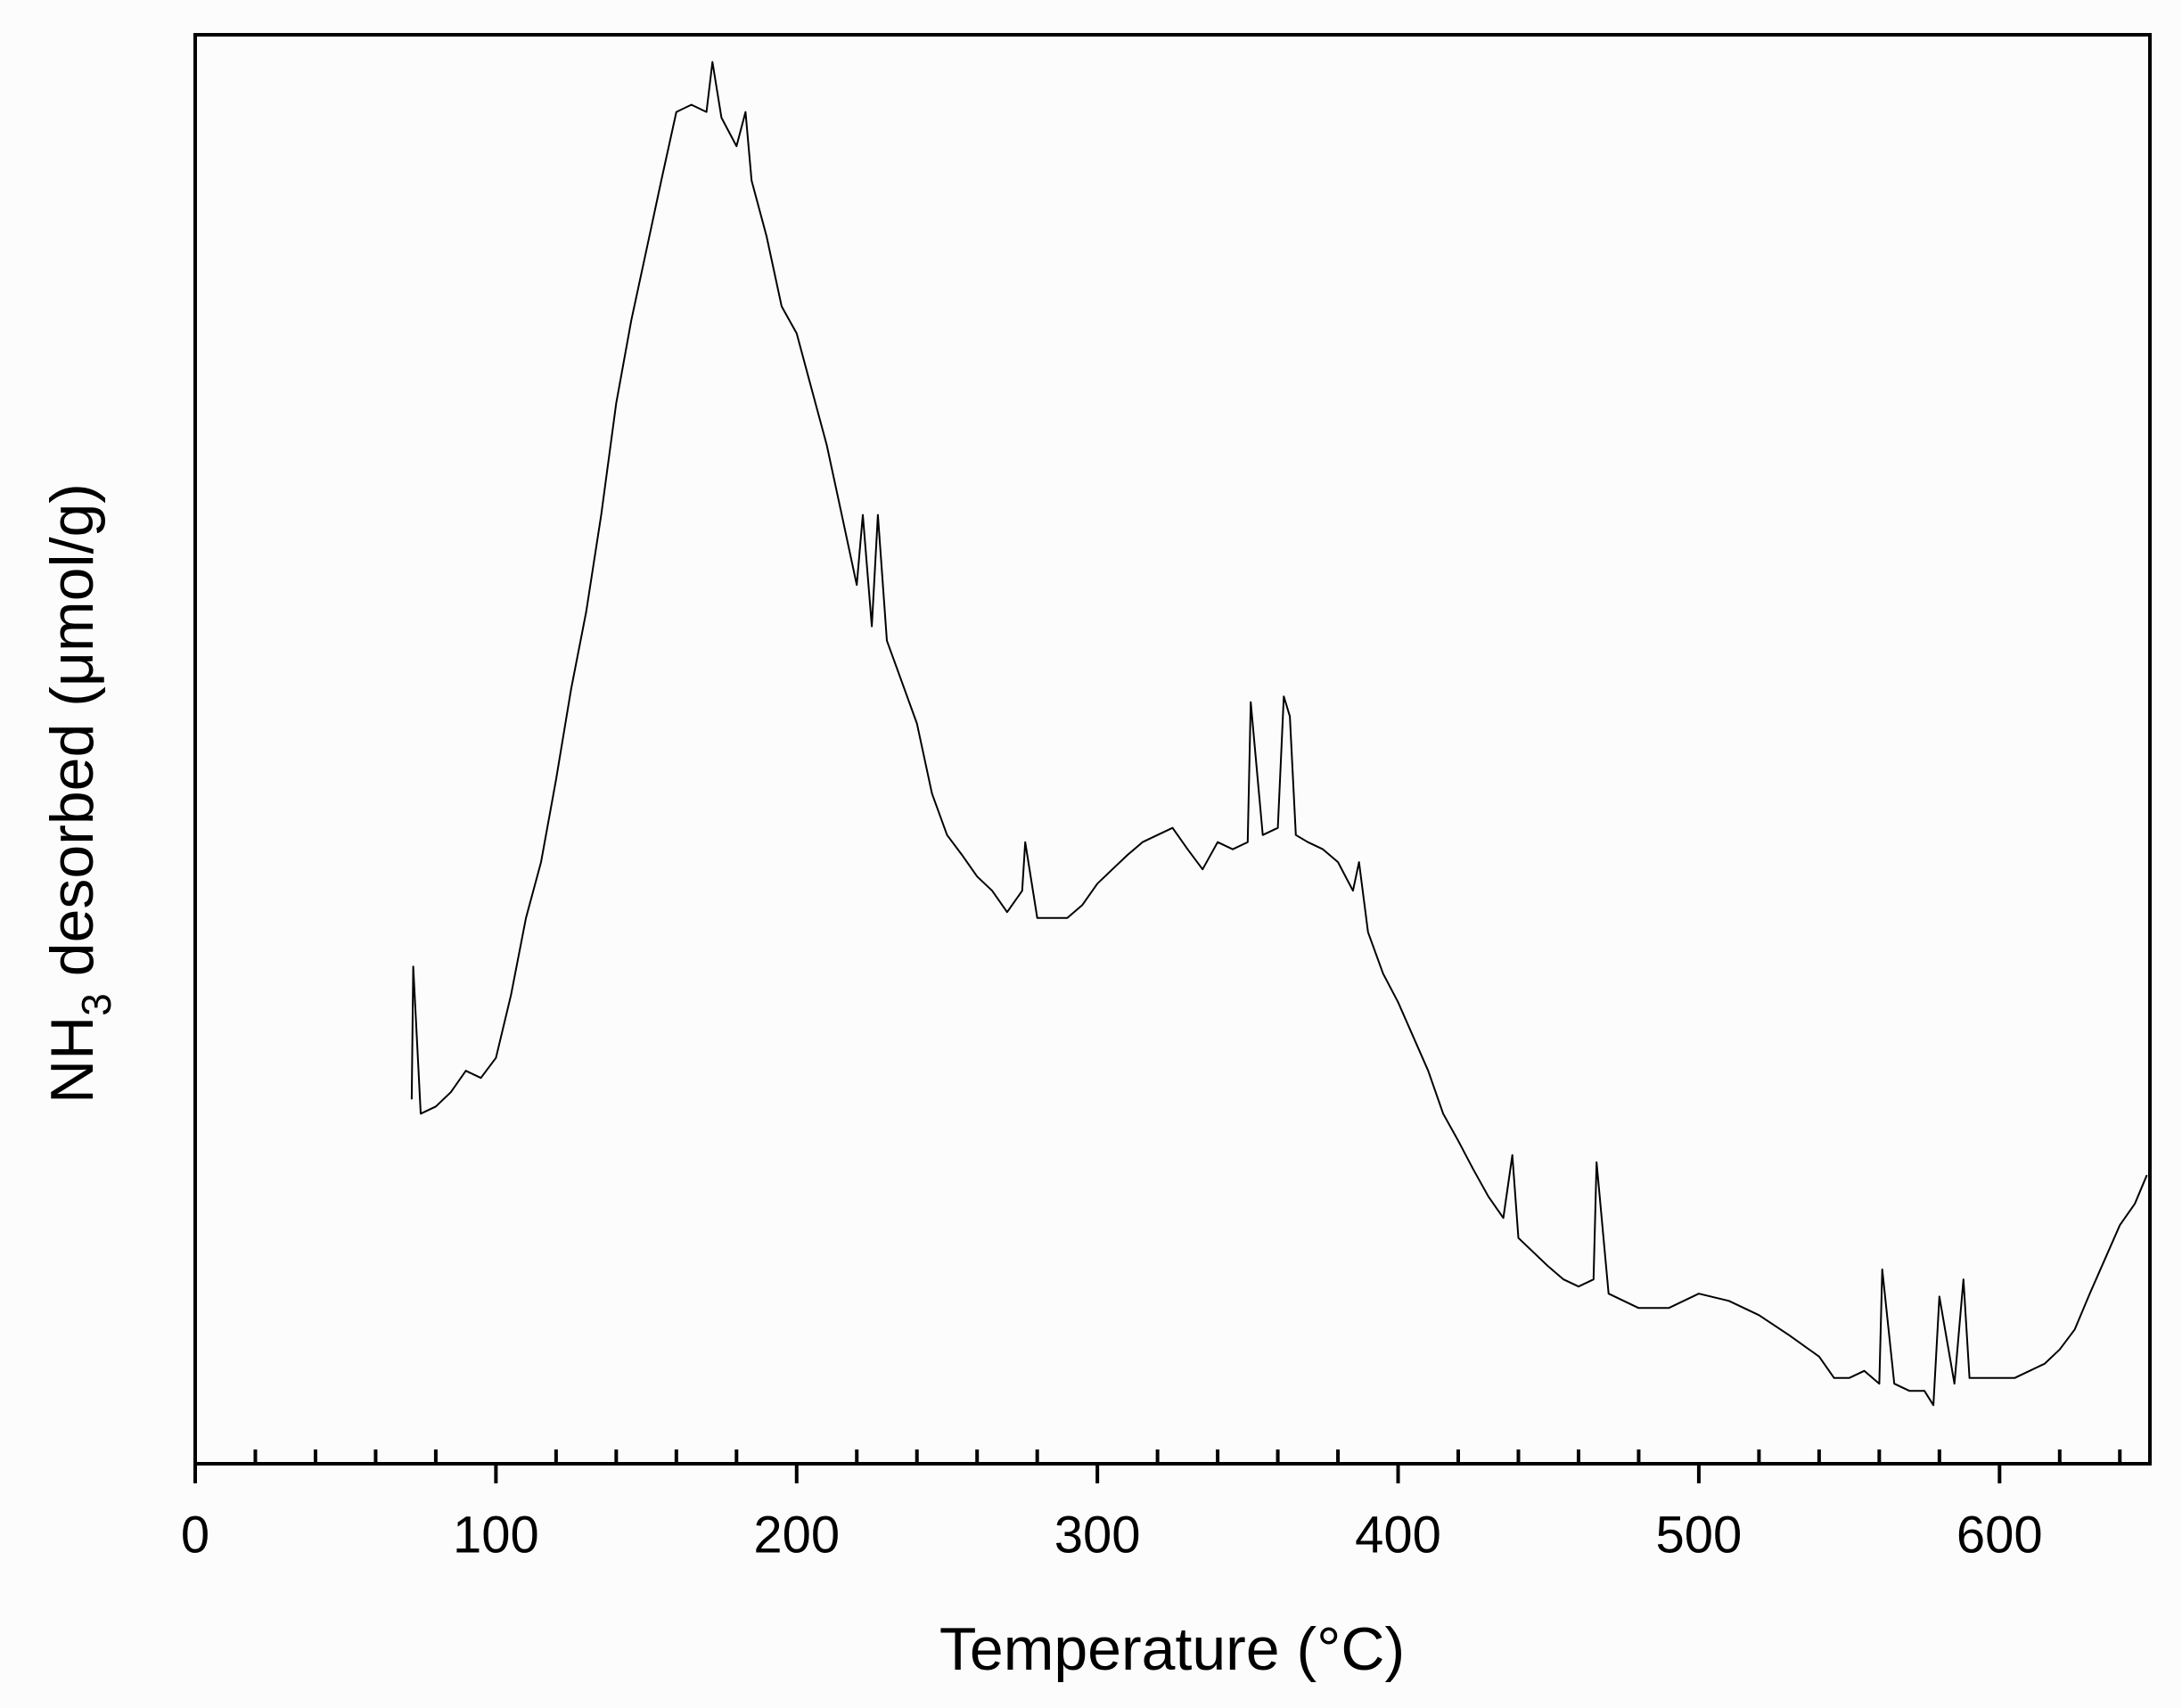 The height and width of the screenshot is (1708, 2182). What do you see at coordinates (796, 1535) in the screenshot?
I see `x-tick-label: 200` at bounding box center [796, 1535].